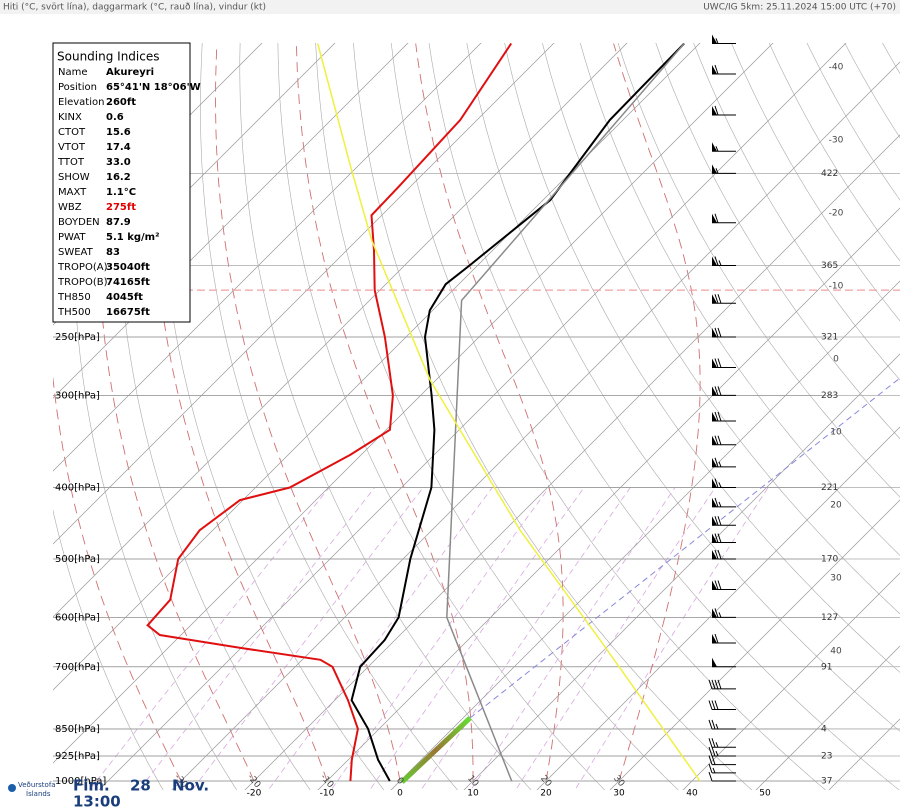  I want to click on pressure-tick-label: 700[hPa], so click(77, 667).